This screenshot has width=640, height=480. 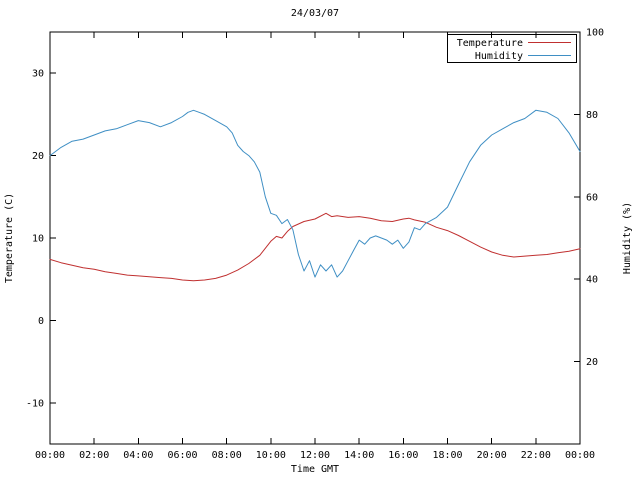 I want to click on x-axis-label: Time GMT, so click(x=315, y=469).